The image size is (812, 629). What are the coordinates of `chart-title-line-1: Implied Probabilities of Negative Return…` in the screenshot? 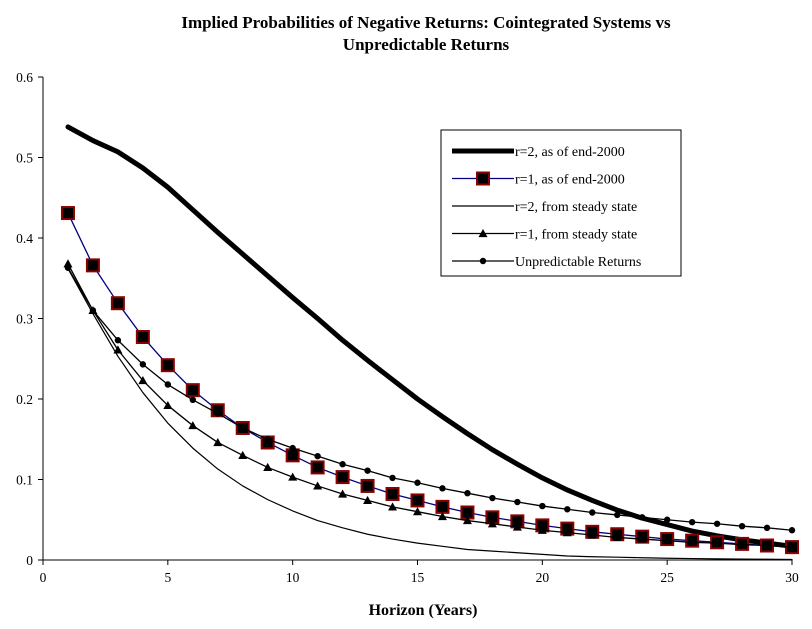 It's located at (426, 22).